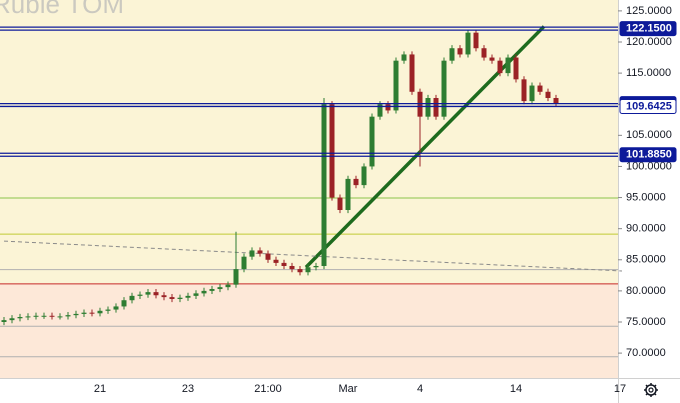 The width and height of the screenshot is (680, 403). I want to click on y-tick-label: 120.0000, so click(649, 42).